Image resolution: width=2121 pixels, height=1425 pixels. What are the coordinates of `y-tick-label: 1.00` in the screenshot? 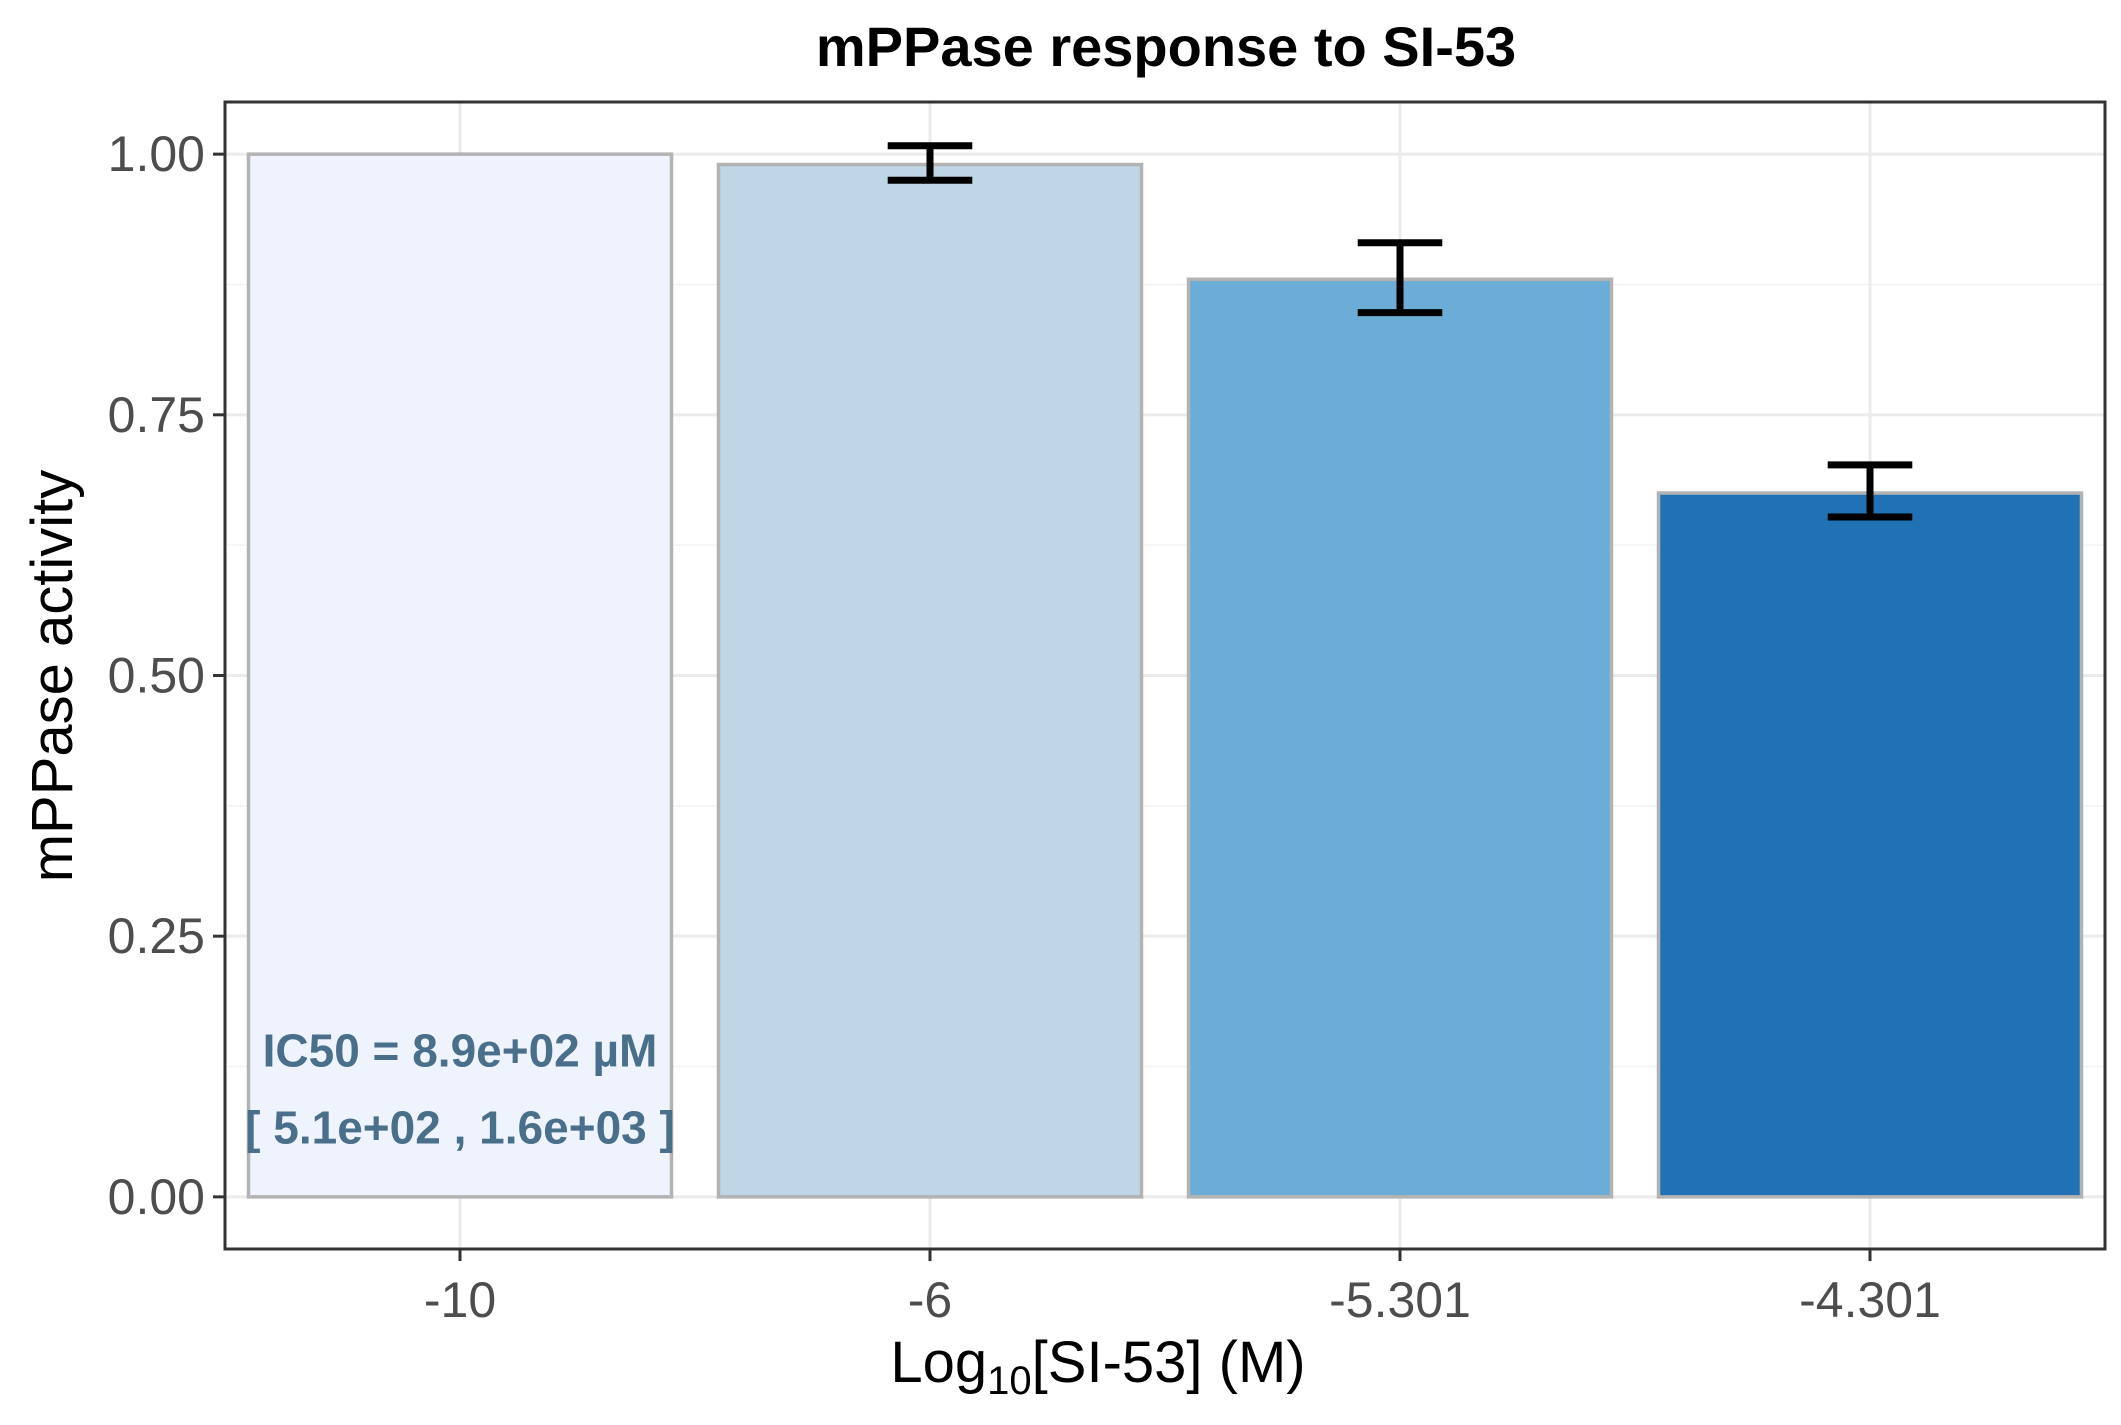 It's located at (156, 154).